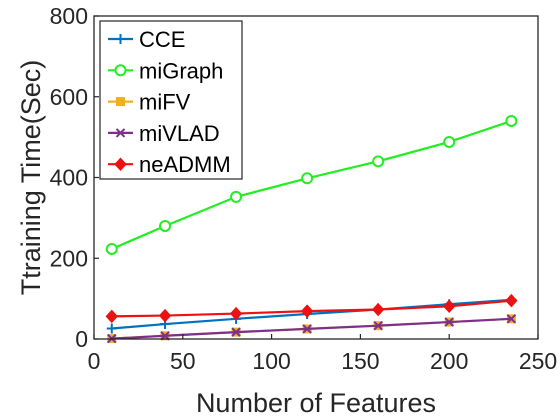  Describe the element at coordinates (69, 258) in the screenshot. I see `y-tick-label: 200` at that location.